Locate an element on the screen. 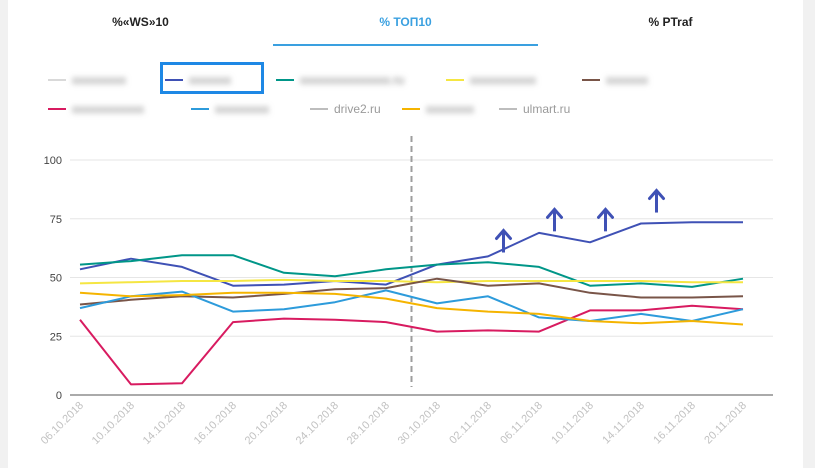 The image size is (815, 468). legend-label: xxxxxxxx is located at coordinates (450, 109).